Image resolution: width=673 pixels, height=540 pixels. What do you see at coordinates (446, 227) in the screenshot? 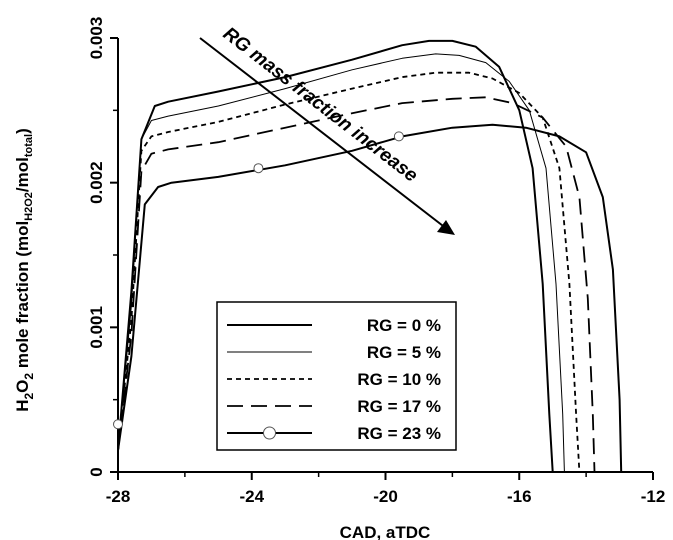
I see `annotation-arrow-head` at bounding box center [446, 227].